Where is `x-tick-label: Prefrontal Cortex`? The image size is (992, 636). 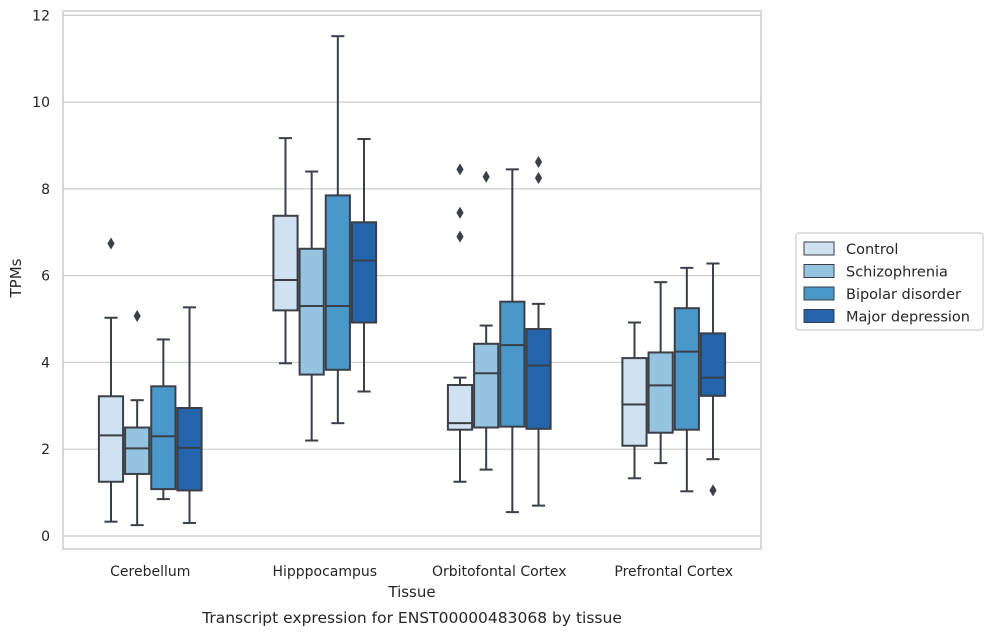
x-tick-label: Prefrontal Cortex is located at coordinates (673, 572).